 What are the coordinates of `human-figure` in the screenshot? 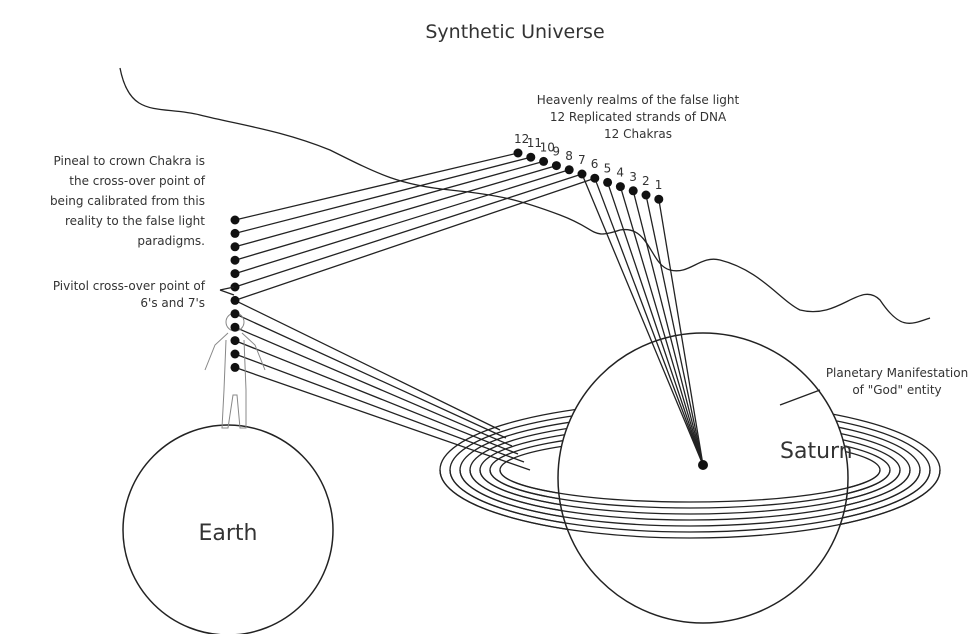 It's located at (235, 370).